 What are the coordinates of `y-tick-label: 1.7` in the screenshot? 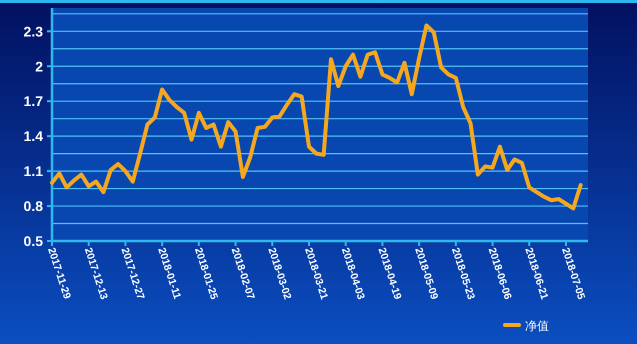 It's located at (34, 101).